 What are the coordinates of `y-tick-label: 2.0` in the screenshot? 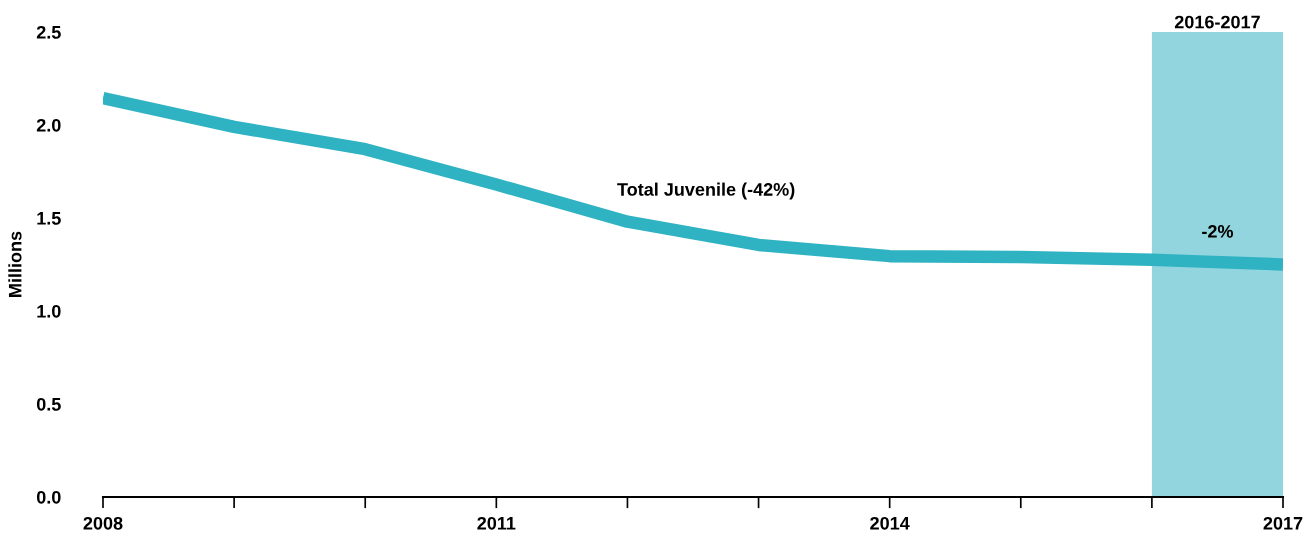 It's located at (48, 125).